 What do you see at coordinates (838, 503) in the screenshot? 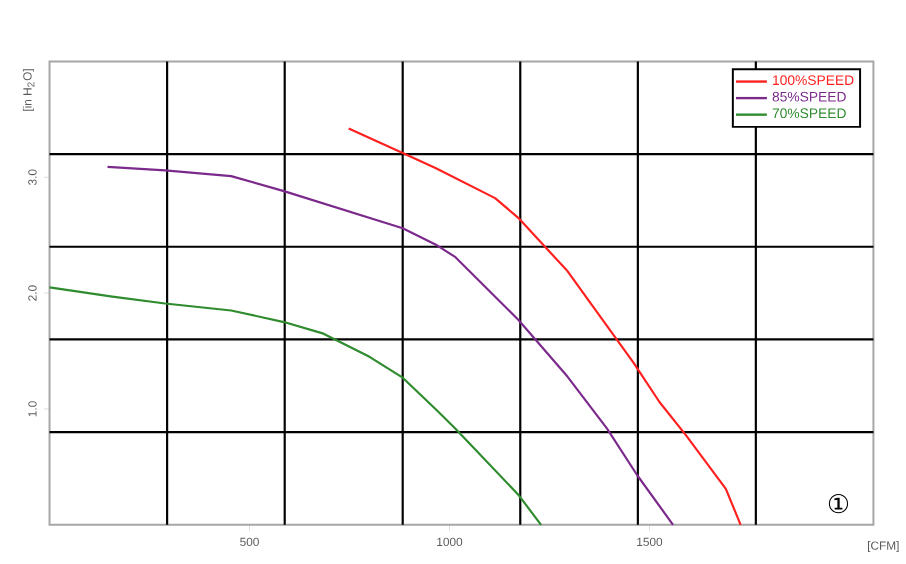
I see `annotation: ①` at bounding box center [838, 503].